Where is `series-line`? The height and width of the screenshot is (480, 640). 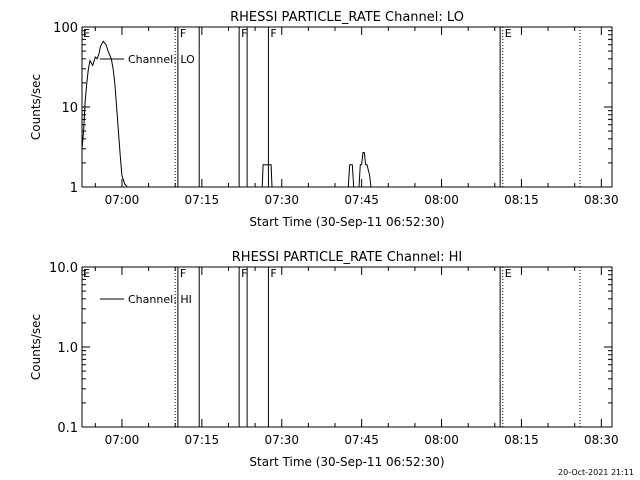
series-line is located at coordinates (226, 114).